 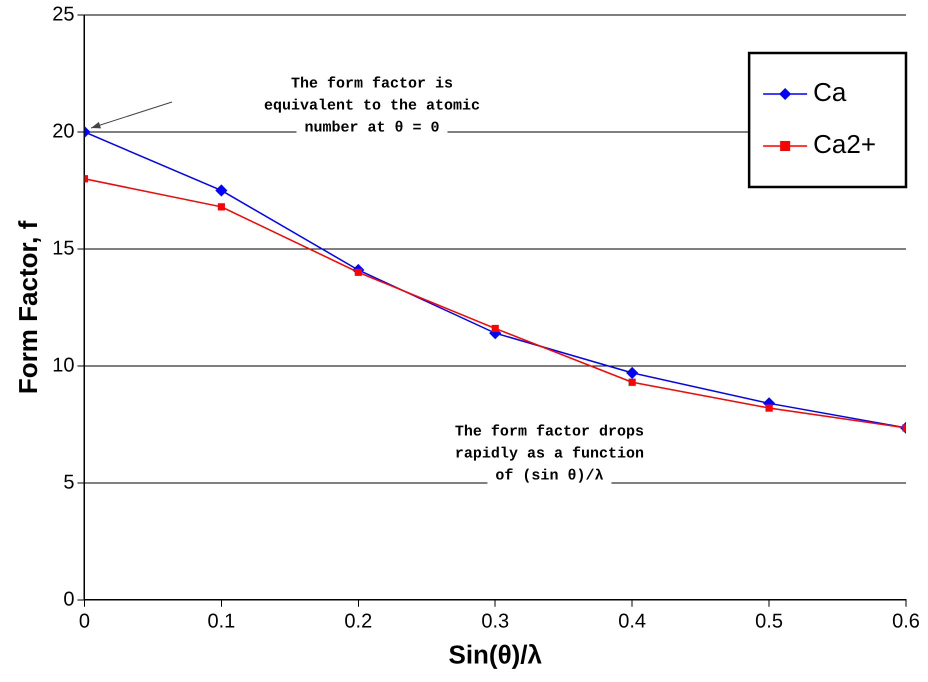 I want to click on x-tick-label: 0, so click(x=84, y=621).